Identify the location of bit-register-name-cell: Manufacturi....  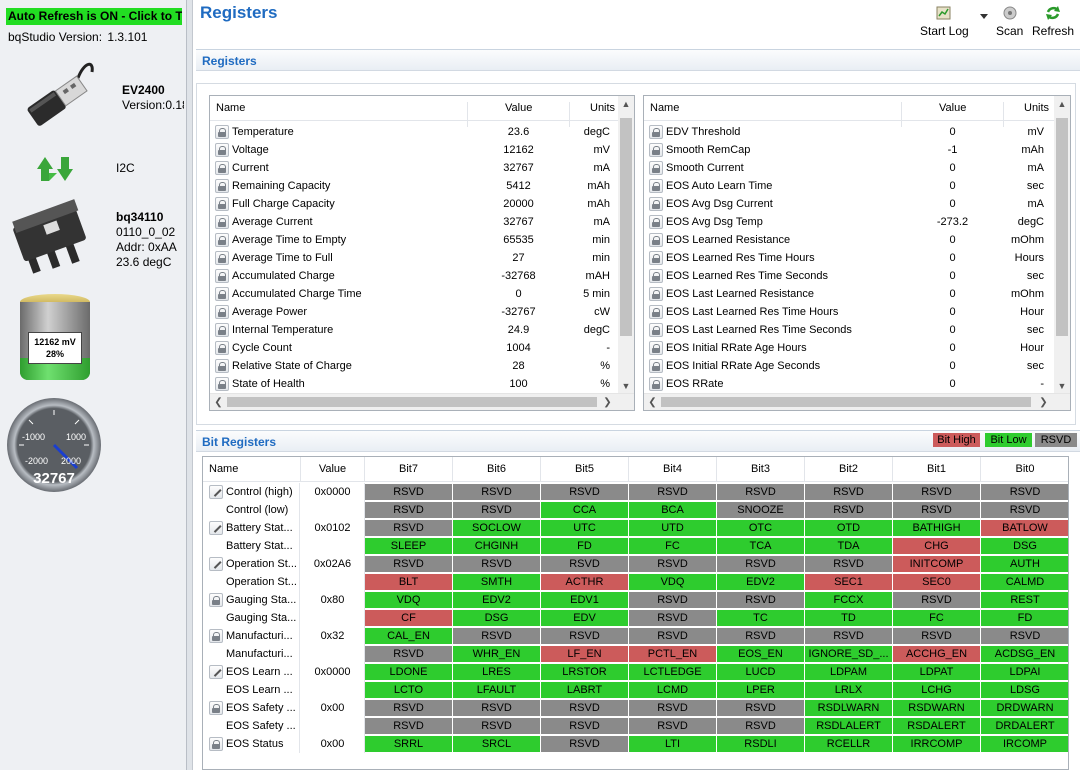
(251, 654).